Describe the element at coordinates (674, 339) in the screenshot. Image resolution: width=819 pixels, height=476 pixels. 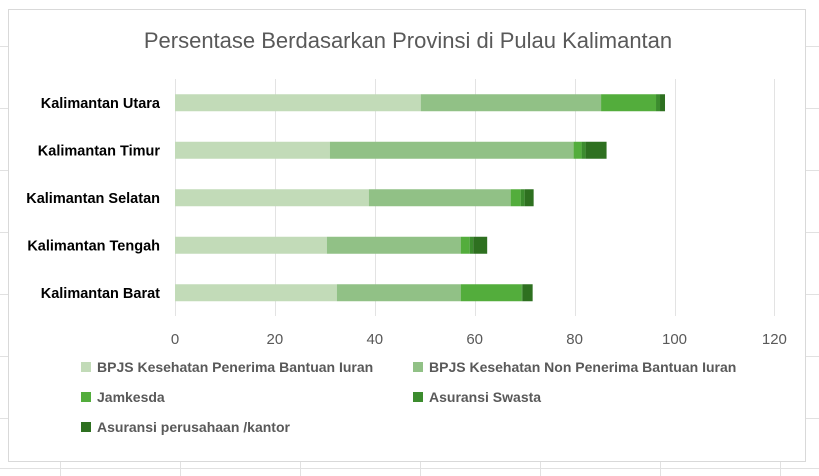
I see `x-tick-label: 100` at that location.